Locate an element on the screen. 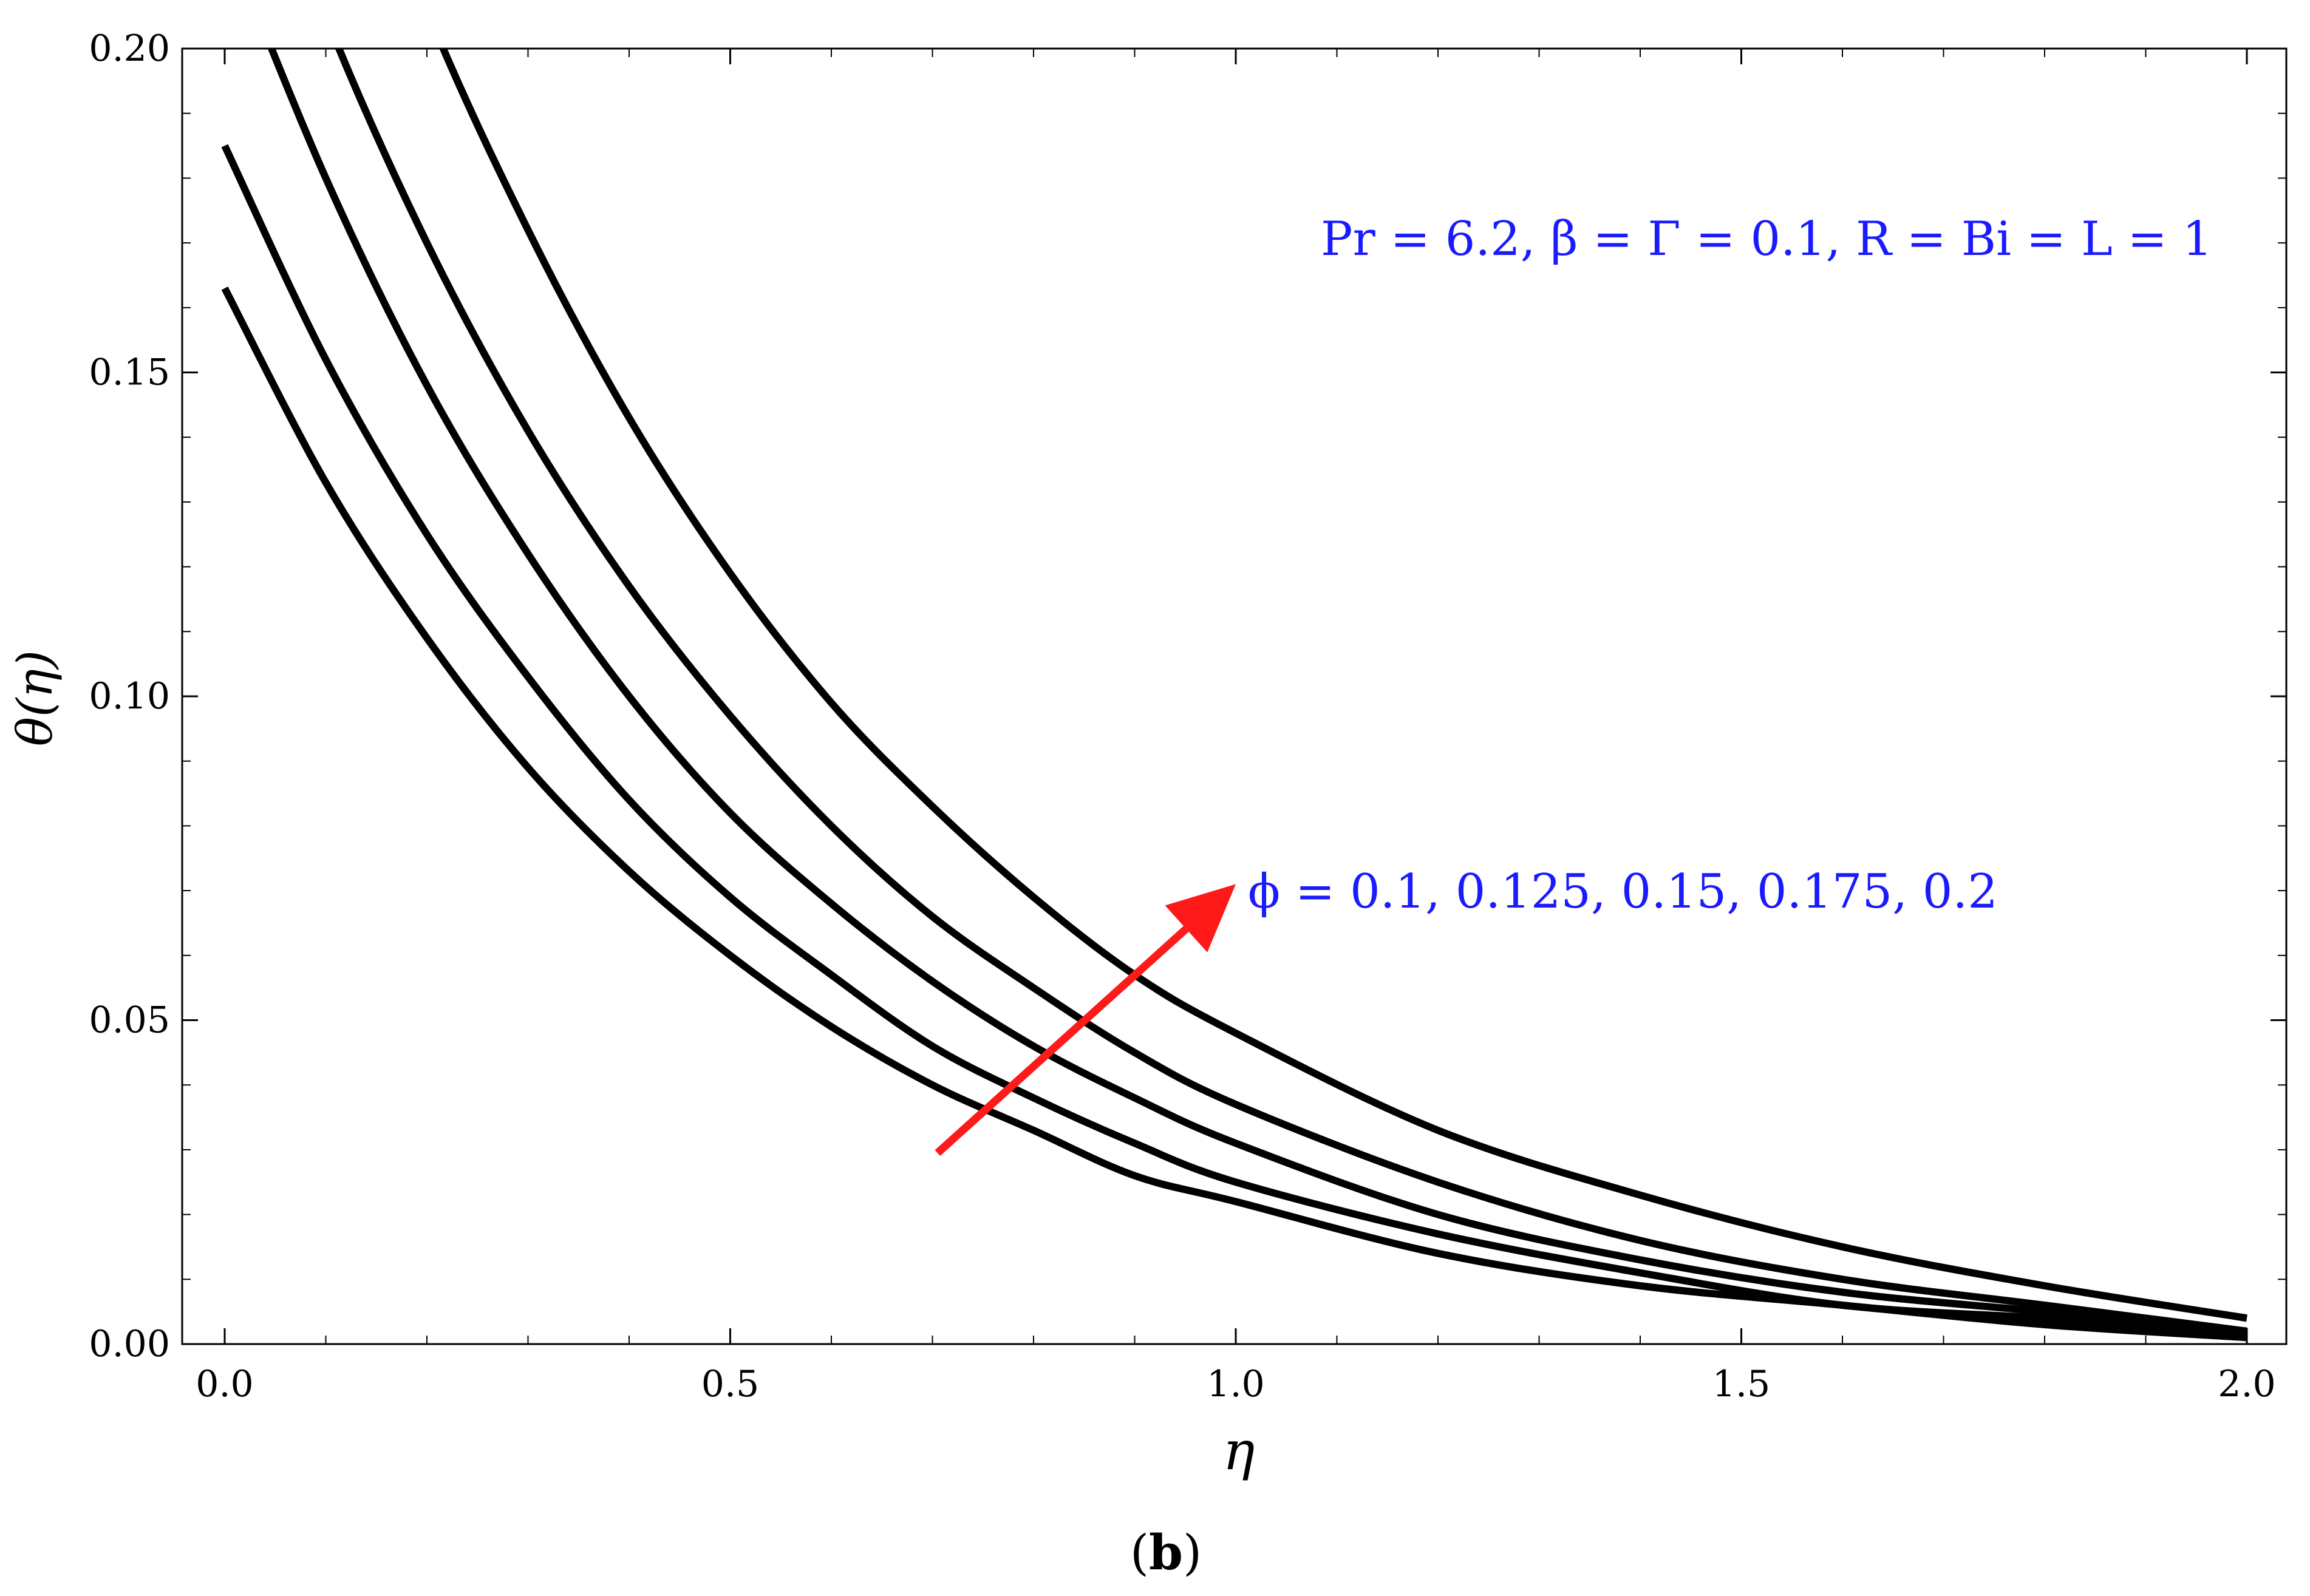 The image size is (2310, 1596). x-tick-label: 0.5 is located at coordinates (730, 1384).